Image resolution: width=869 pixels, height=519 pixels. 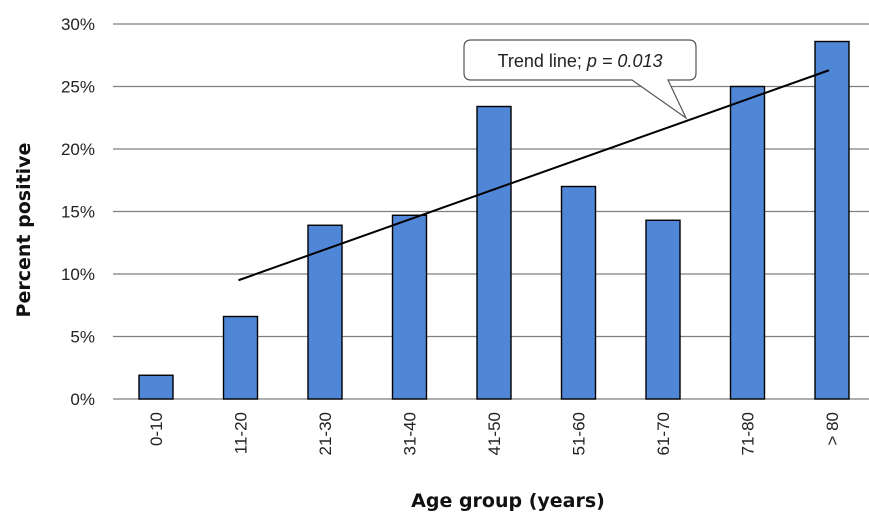 What do you see at coordinates (508, 501) in the screenshot?
I see `x-axis-title: Age group (years)` at bounding box center [508, 501].